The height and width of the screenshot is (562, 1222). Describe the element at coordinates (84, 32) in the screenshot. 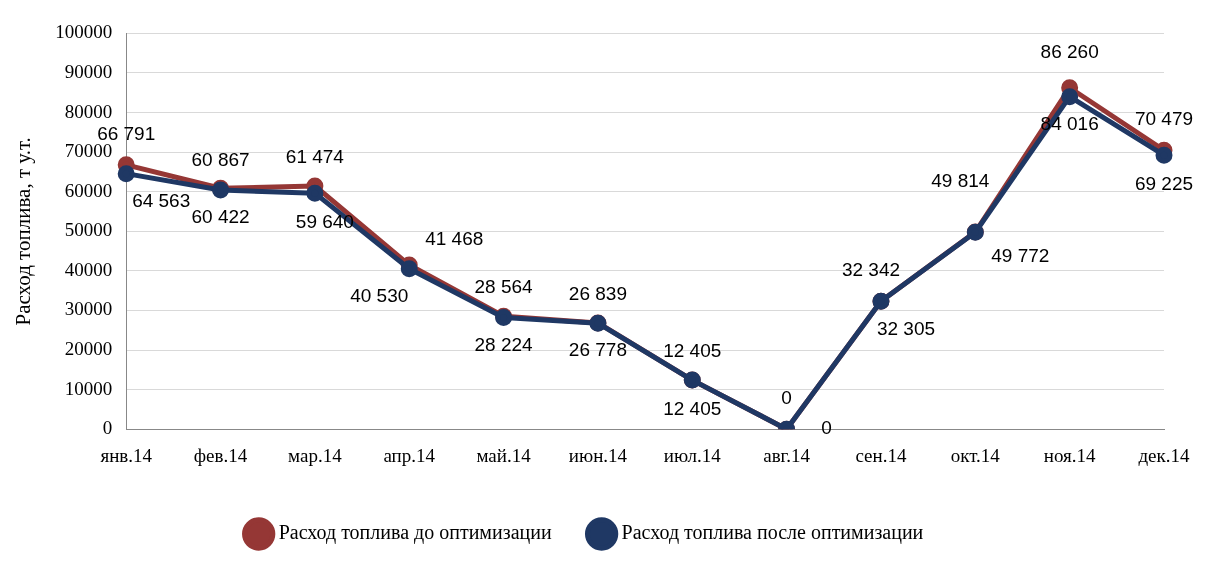

I see `y-tick-label: 100000` at that location.